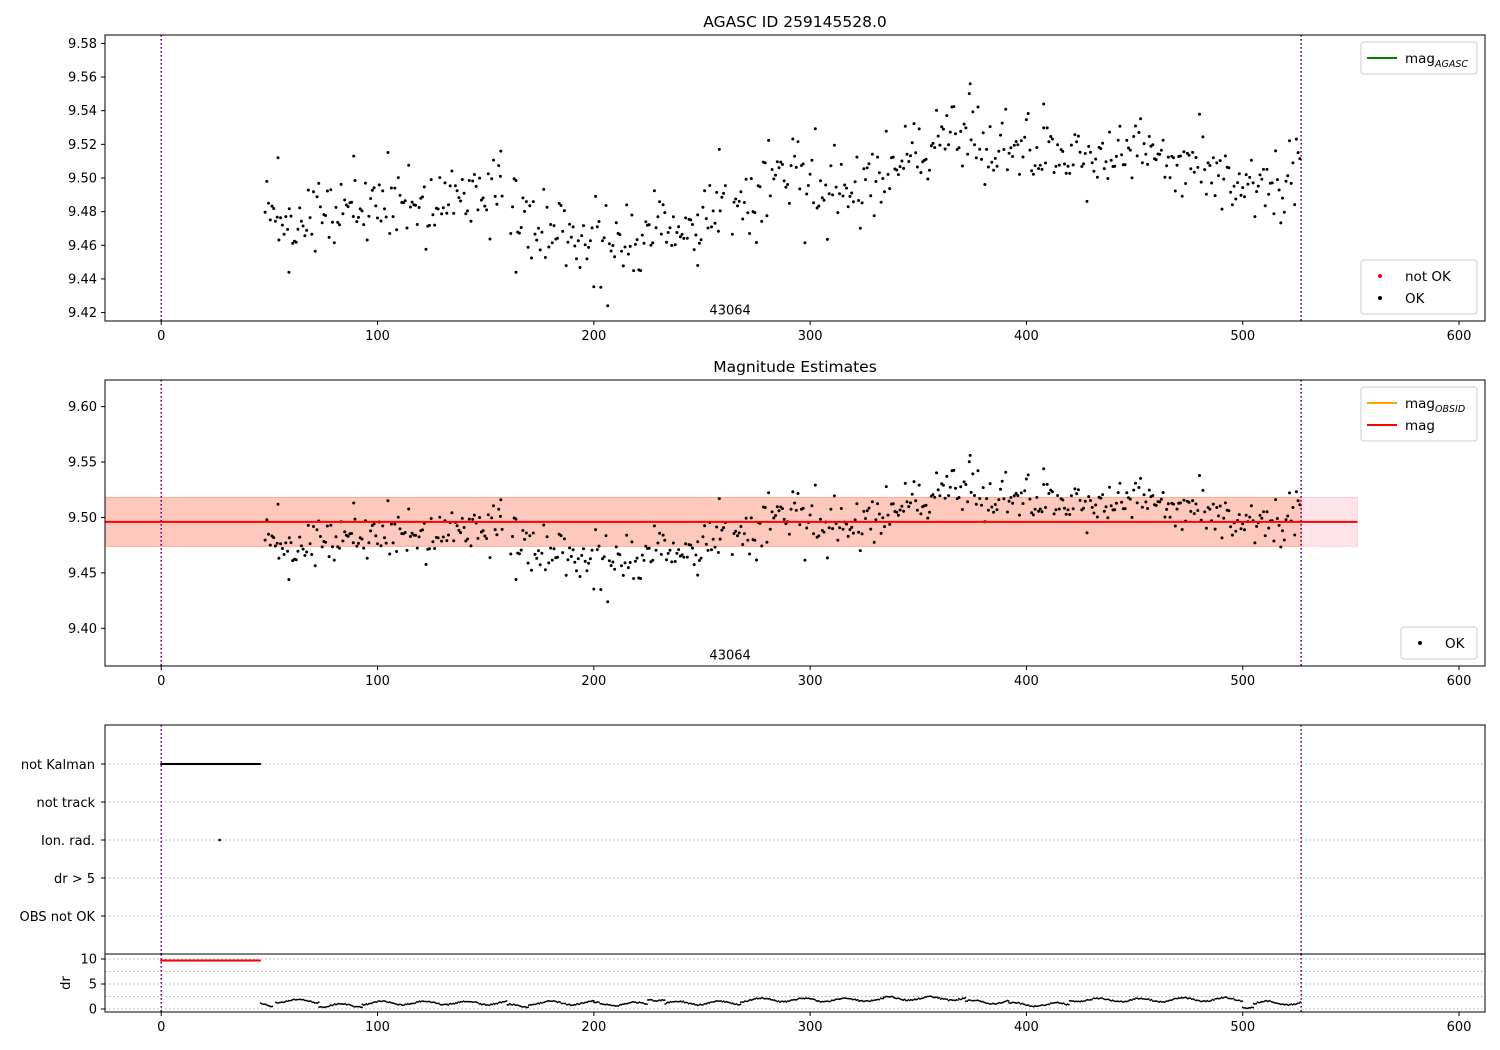 This screenshot has width=1500, height=1050. What do you see at coordinates (74, 879) in the screenshot?
I see `flag-category-label: dr > 5` at bounding box center [74, 879].